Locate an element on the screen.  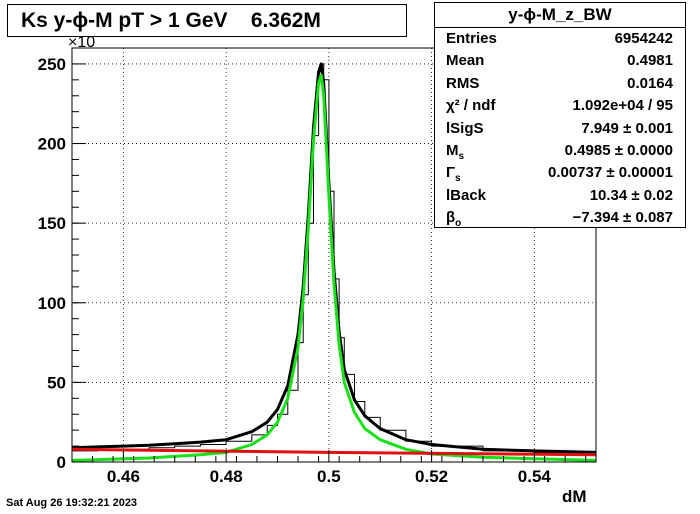
stats-title: y-ϕ-M_z_BW is located at coordinates (560, 15).